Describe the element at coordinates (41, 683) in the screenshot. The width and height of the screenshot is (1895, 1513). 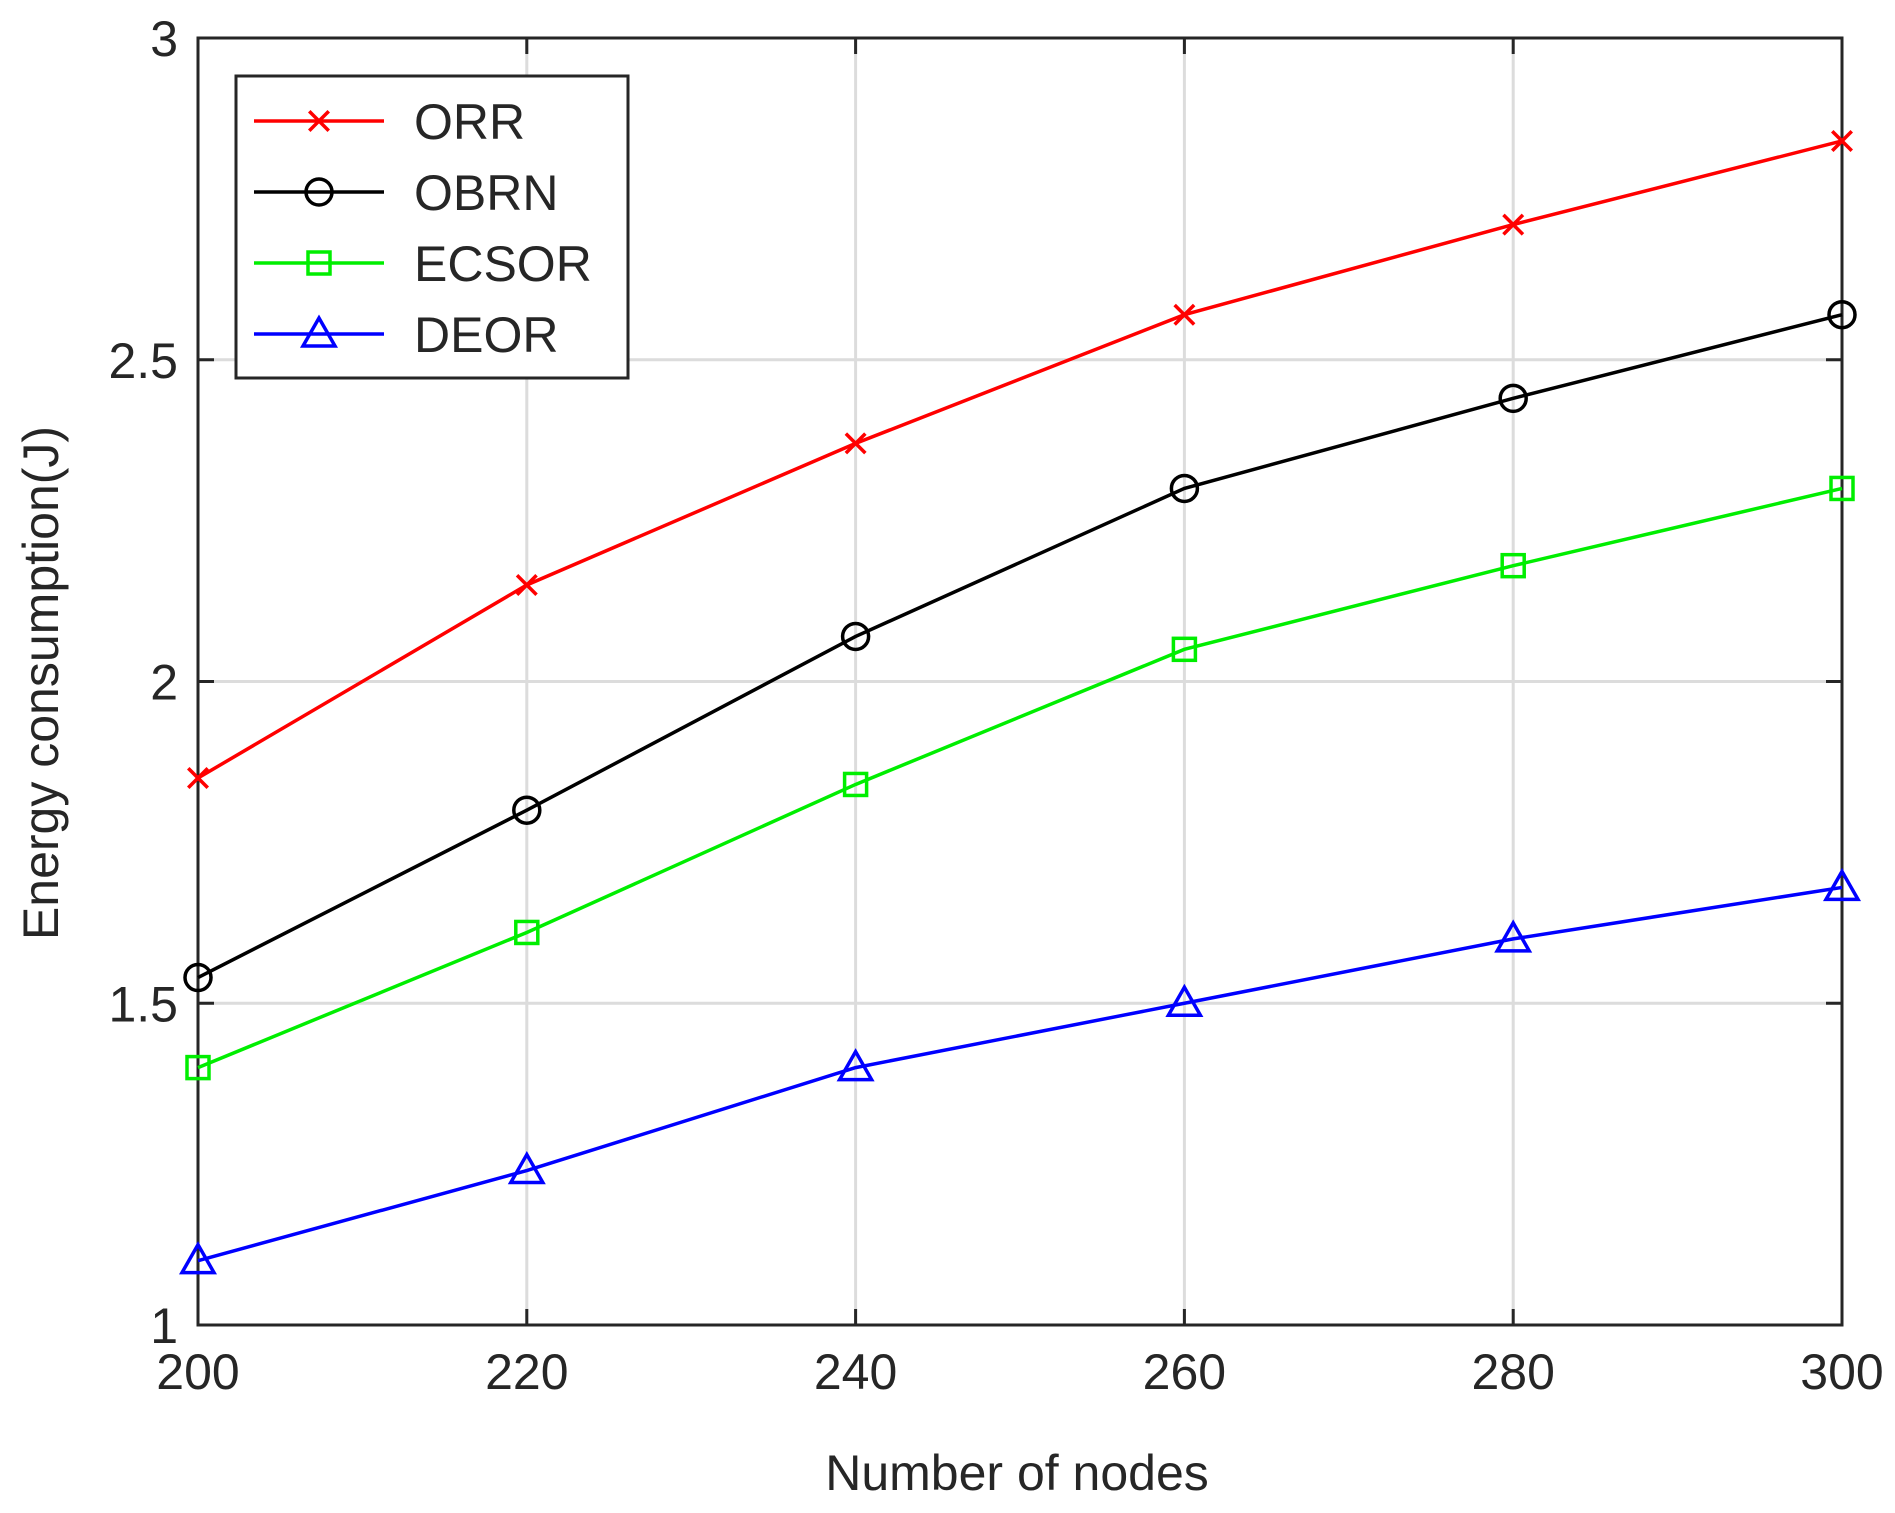
I see `y-axis-label: Energy consumption(J)` at that location.